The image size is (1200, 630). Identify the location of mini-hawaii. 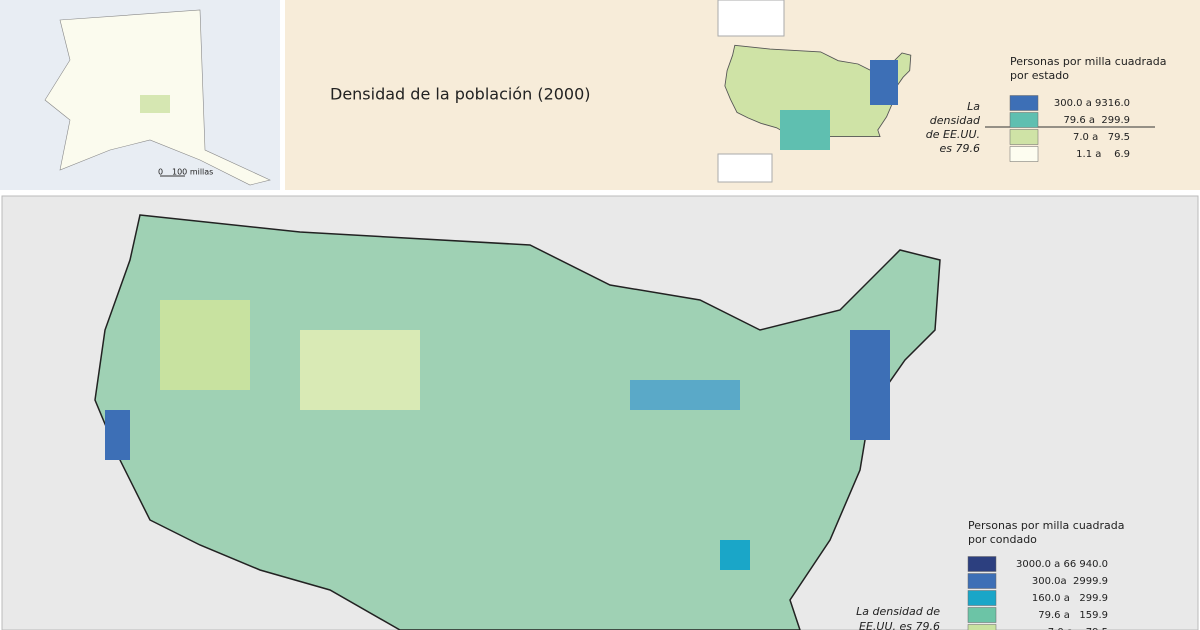
(745, 168).